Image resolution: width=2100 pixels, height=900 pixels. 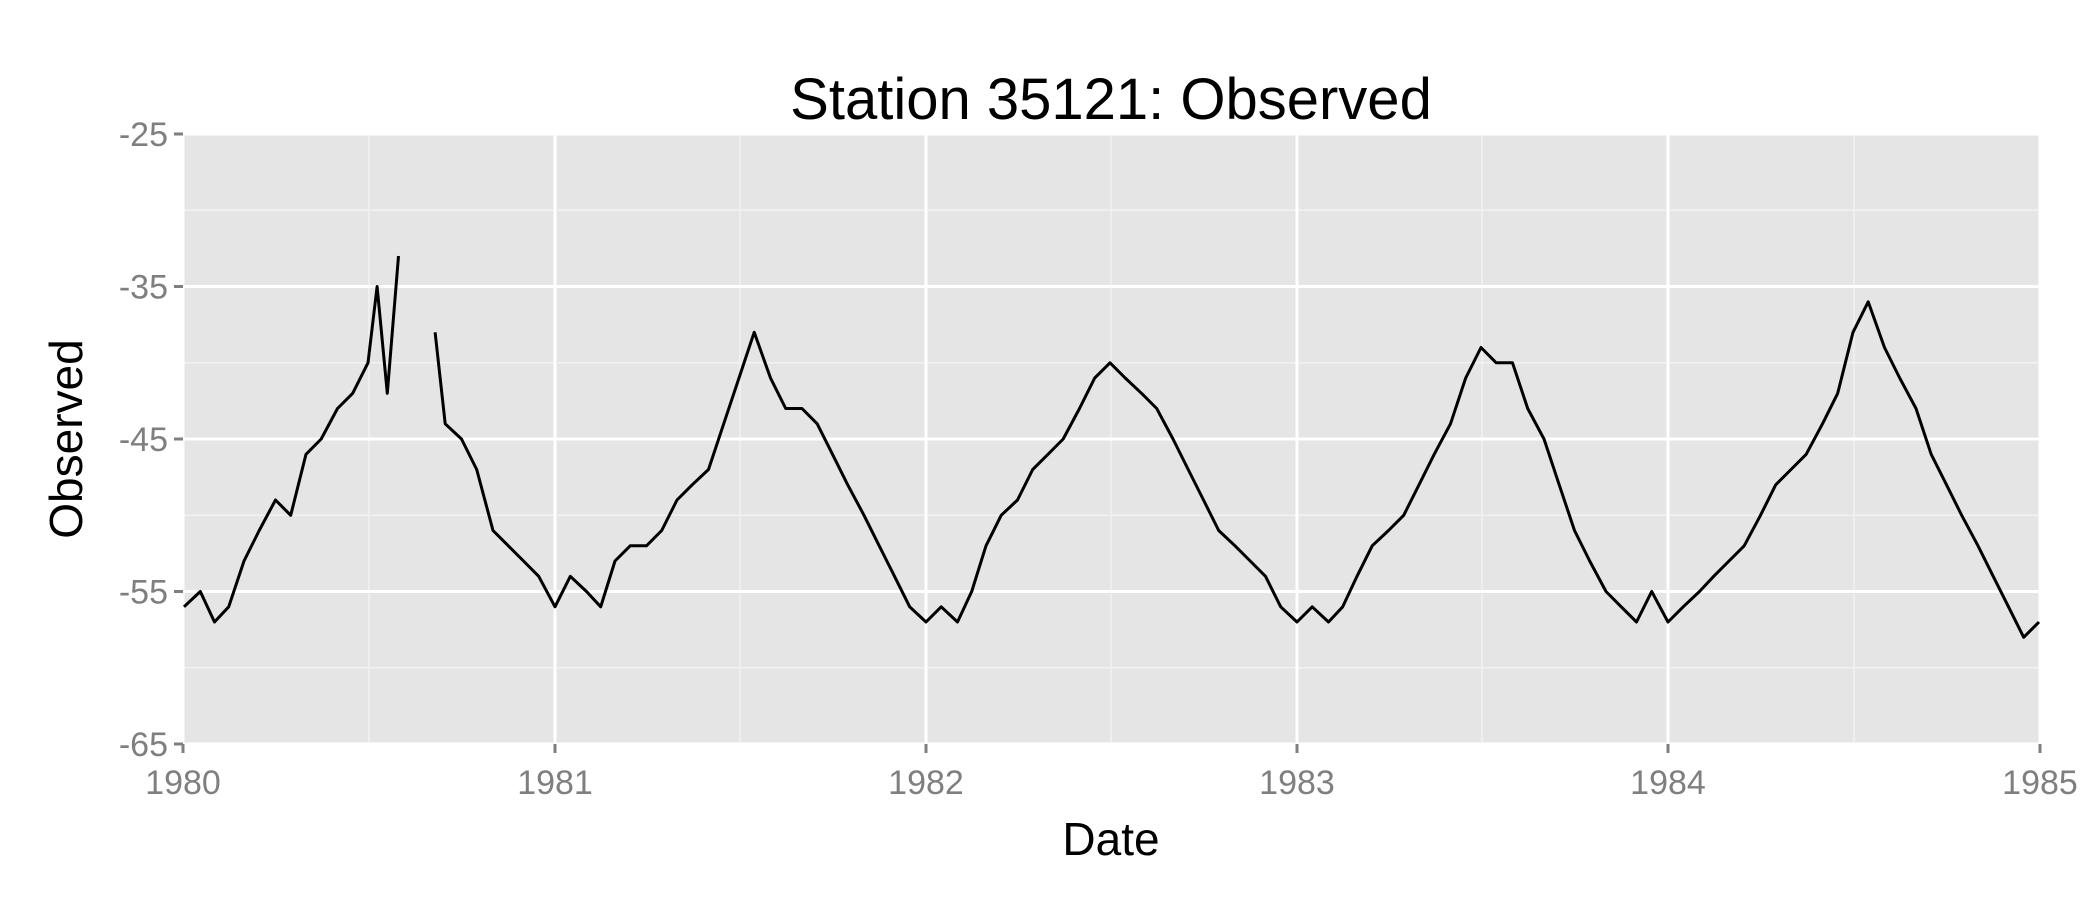 What do you see at coordinates (2040, 783) in the screenshot?
I see `x-tick-label: 1985` at bounding box center [2040, 783].